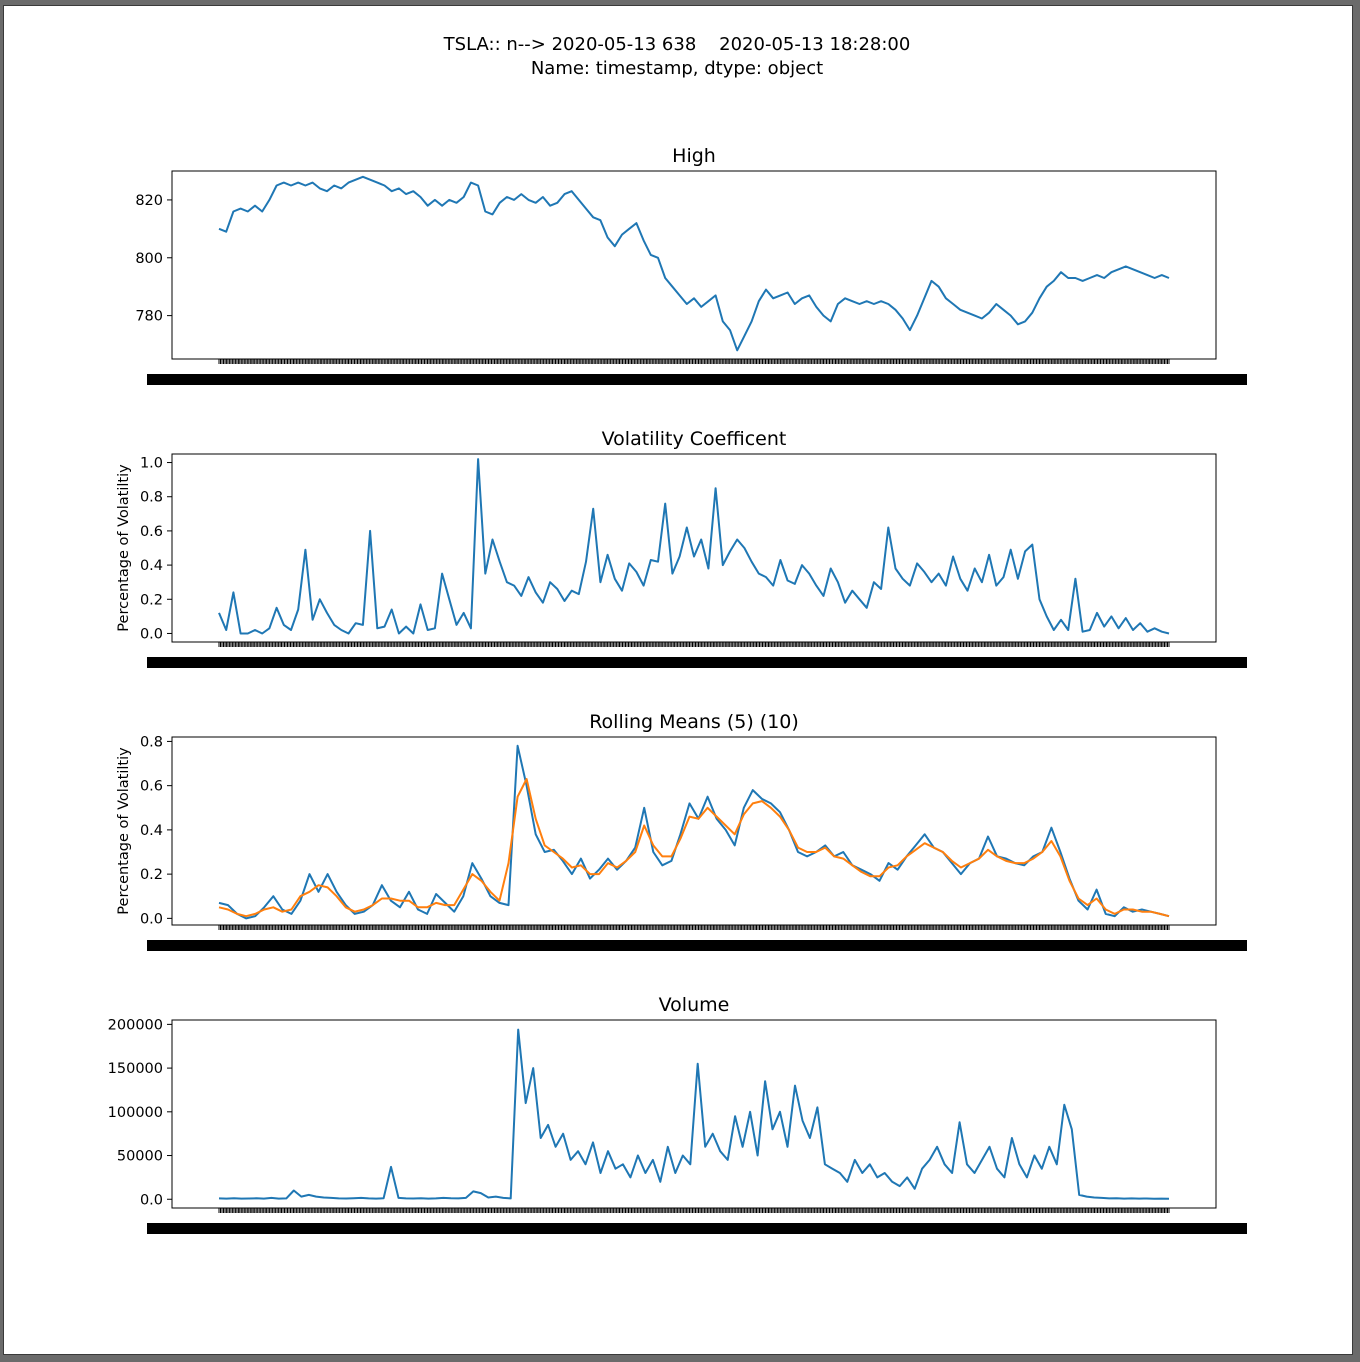  What do you see at coordinates (149, 317) in the screenshot?
I see `y-tick-label: 780` at bounding box center [149, 317].